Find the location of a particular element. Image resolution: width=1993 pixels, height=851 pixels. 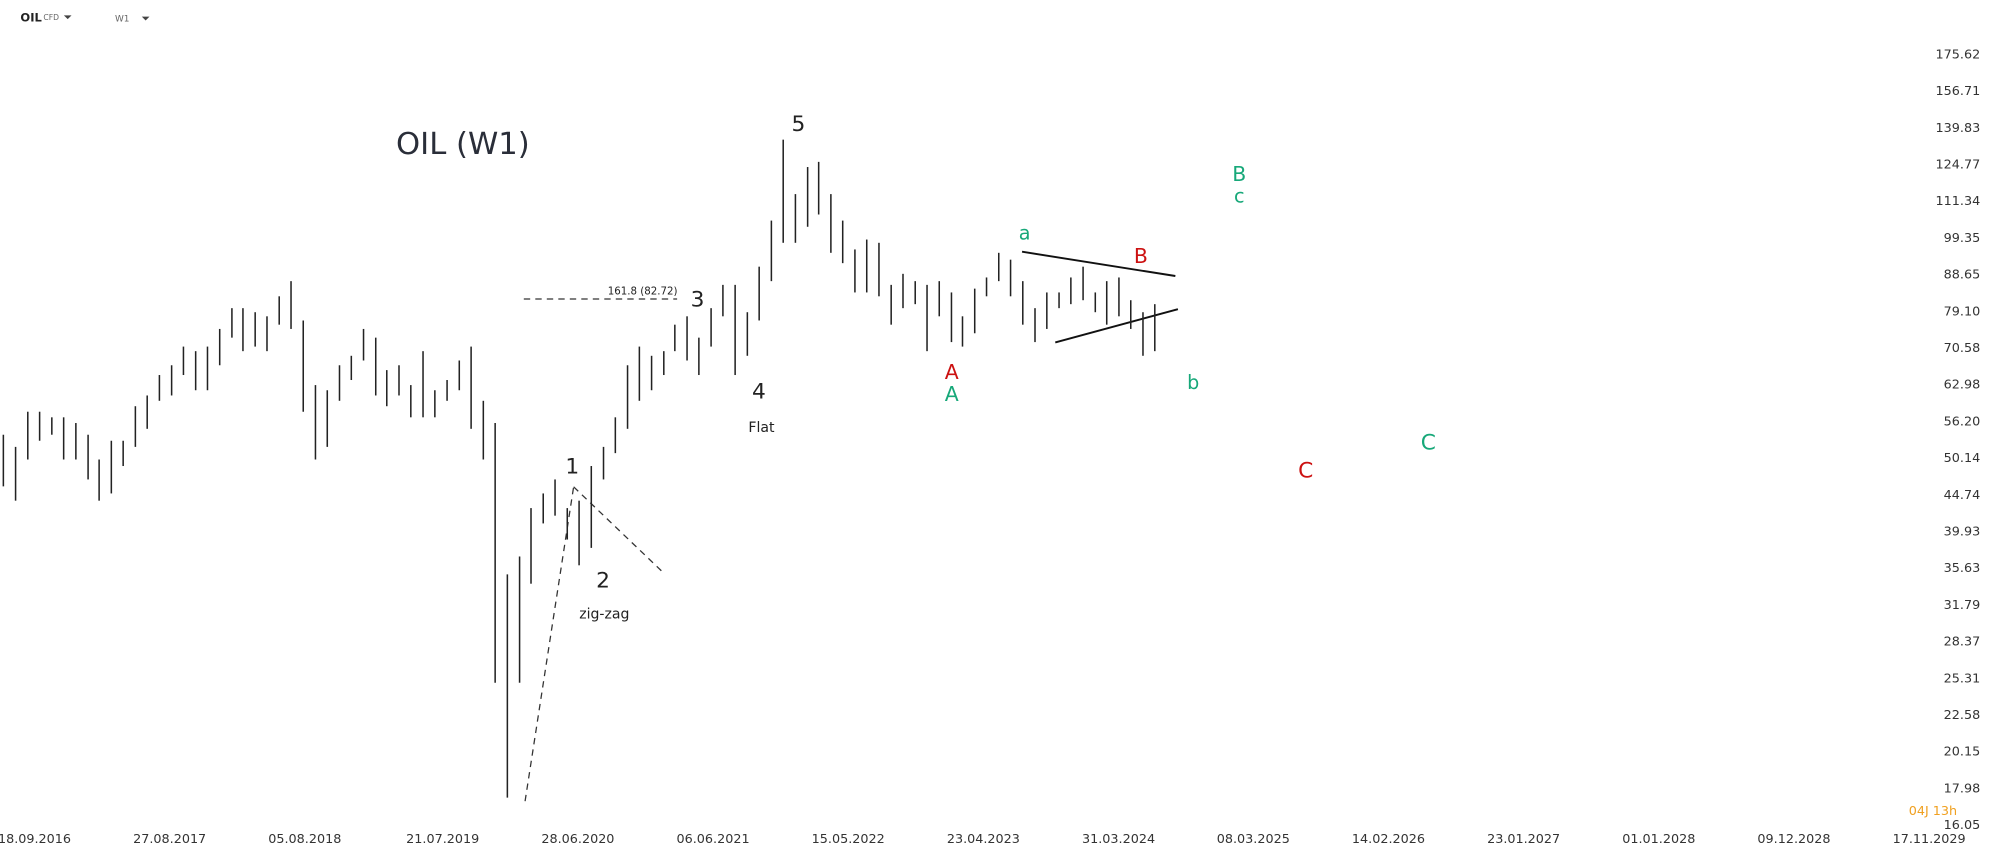

y-tick-label: 70.58 is located at coordinates (1962, 348).